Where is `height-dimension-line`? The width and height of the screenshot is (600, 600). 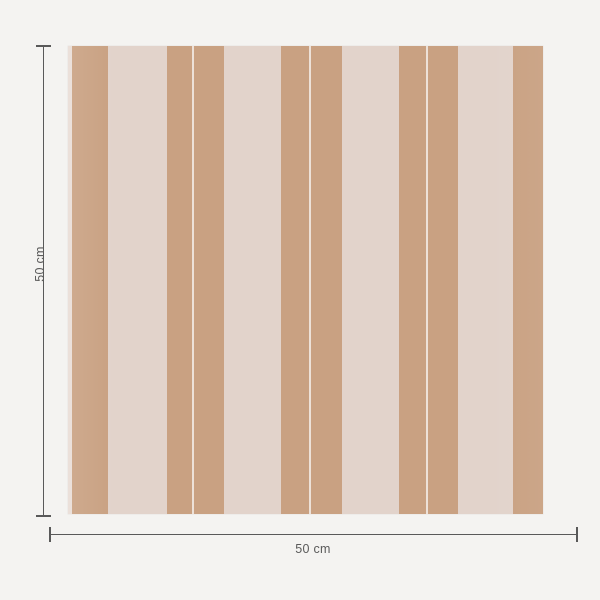 height-dimension-line is located at coordinates (44, 281).